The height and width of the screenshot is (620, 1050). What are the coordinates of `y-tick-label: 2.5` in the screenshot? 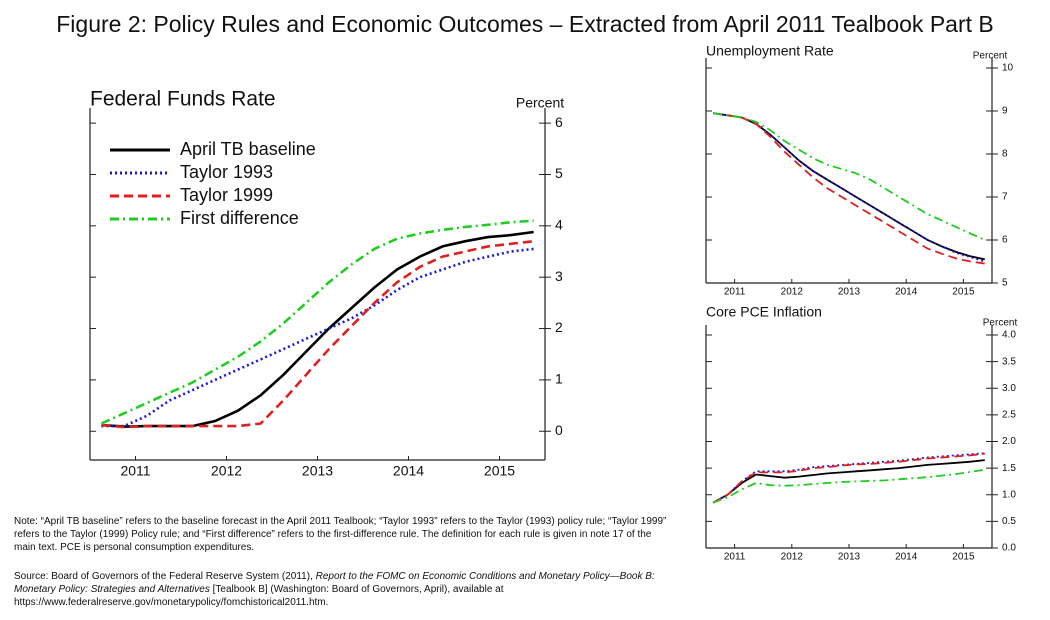 It's located at (1009, 415).